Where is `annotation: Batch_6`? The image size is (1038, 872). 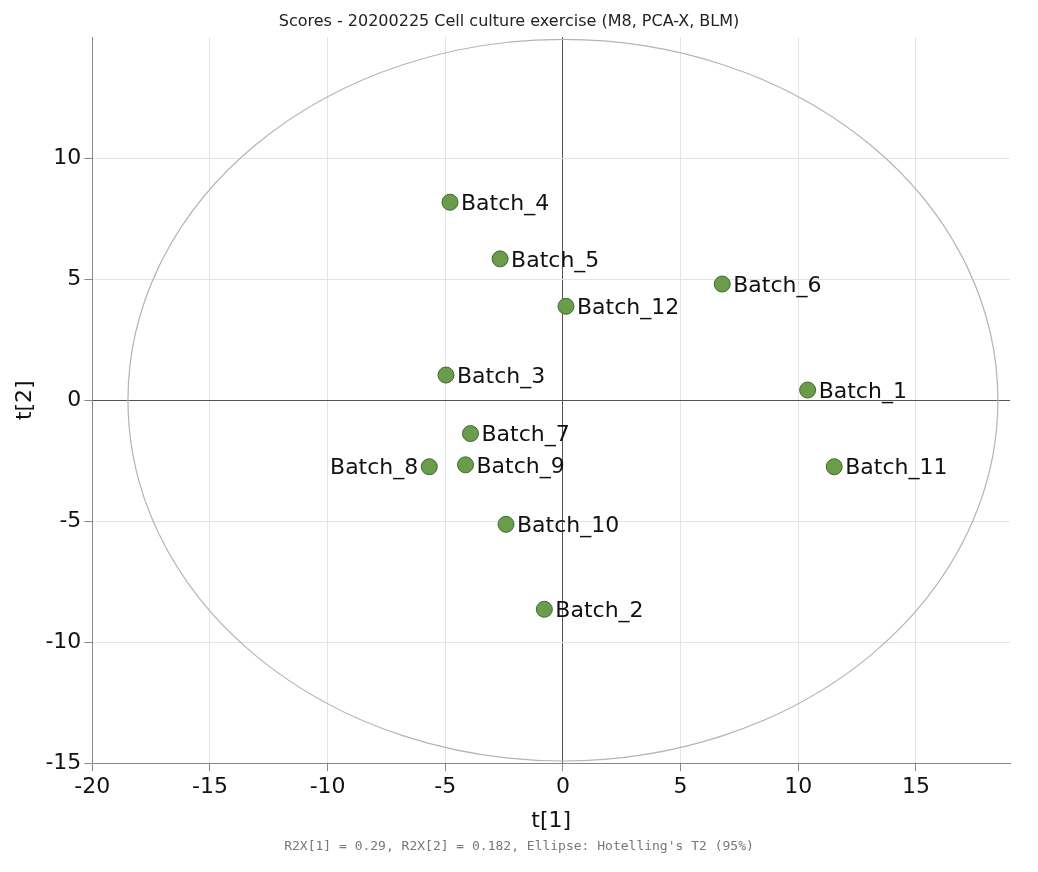 annotation: Batch_6 is located at coordinates (777, 284).